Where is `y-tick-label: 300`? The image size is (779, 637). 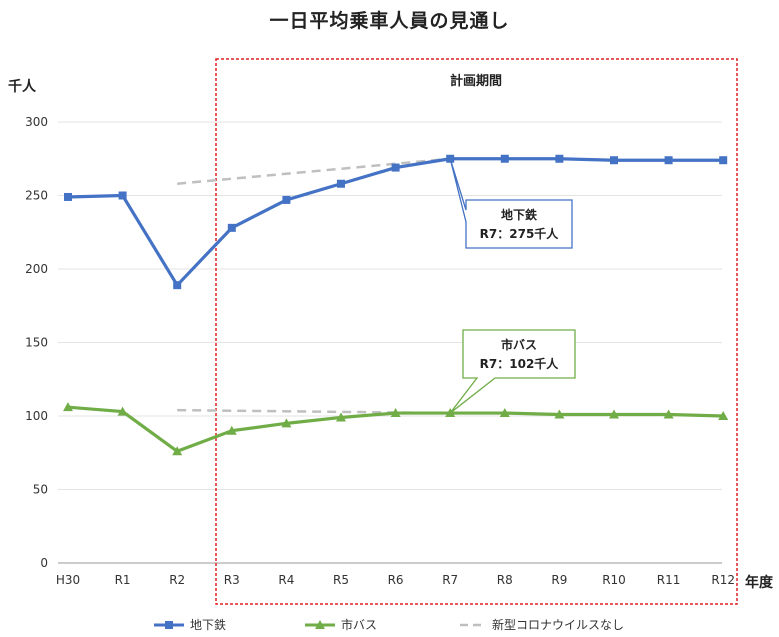
y-tick-label: 300 is located at coordinates (36, 122).